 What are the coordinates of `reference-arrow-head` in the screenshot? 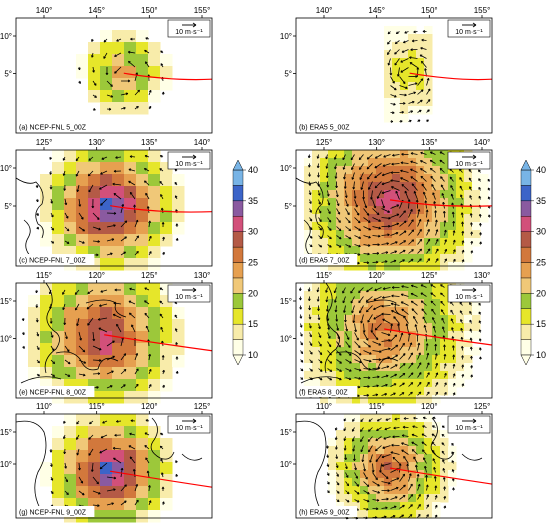 It's located at (194, 25).